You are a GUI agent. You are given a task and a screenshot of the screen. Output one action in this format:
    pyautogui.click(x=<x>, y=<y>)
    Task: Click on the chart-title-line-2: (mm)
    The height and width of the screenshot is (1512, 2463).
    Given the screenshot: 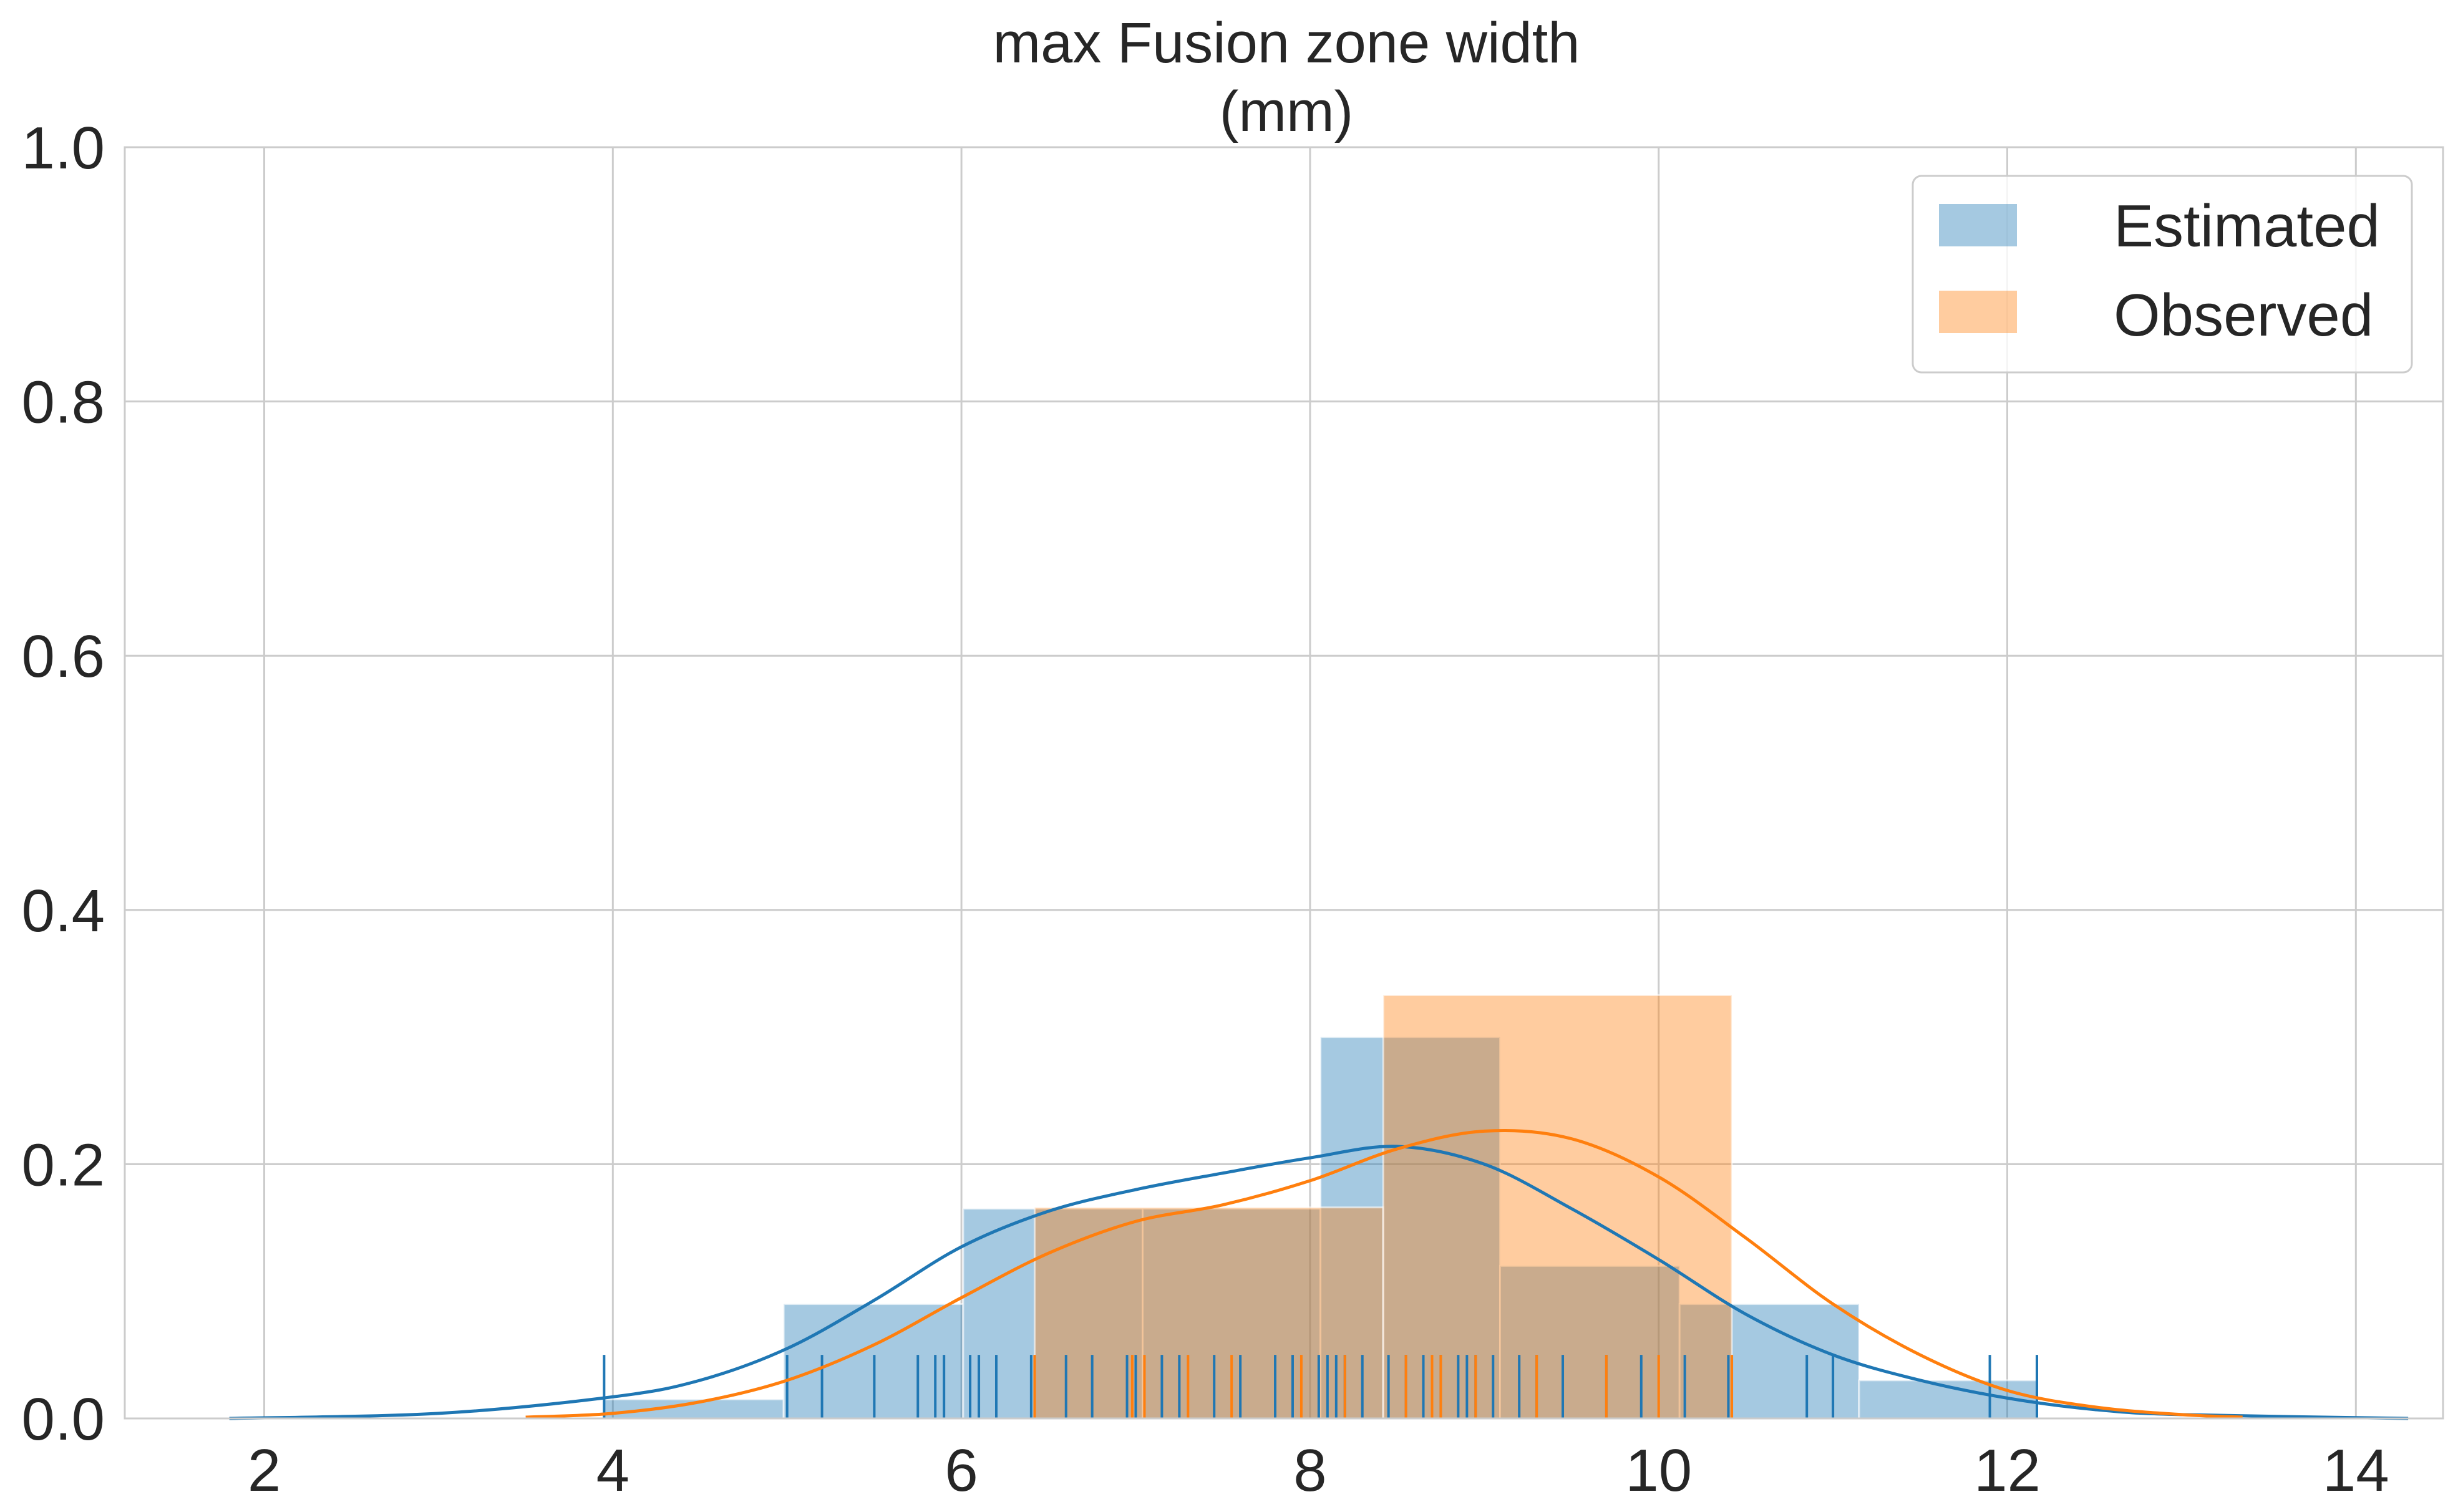 What is the action you would take?
    pyautogui.click(x=1287, y=111)
    